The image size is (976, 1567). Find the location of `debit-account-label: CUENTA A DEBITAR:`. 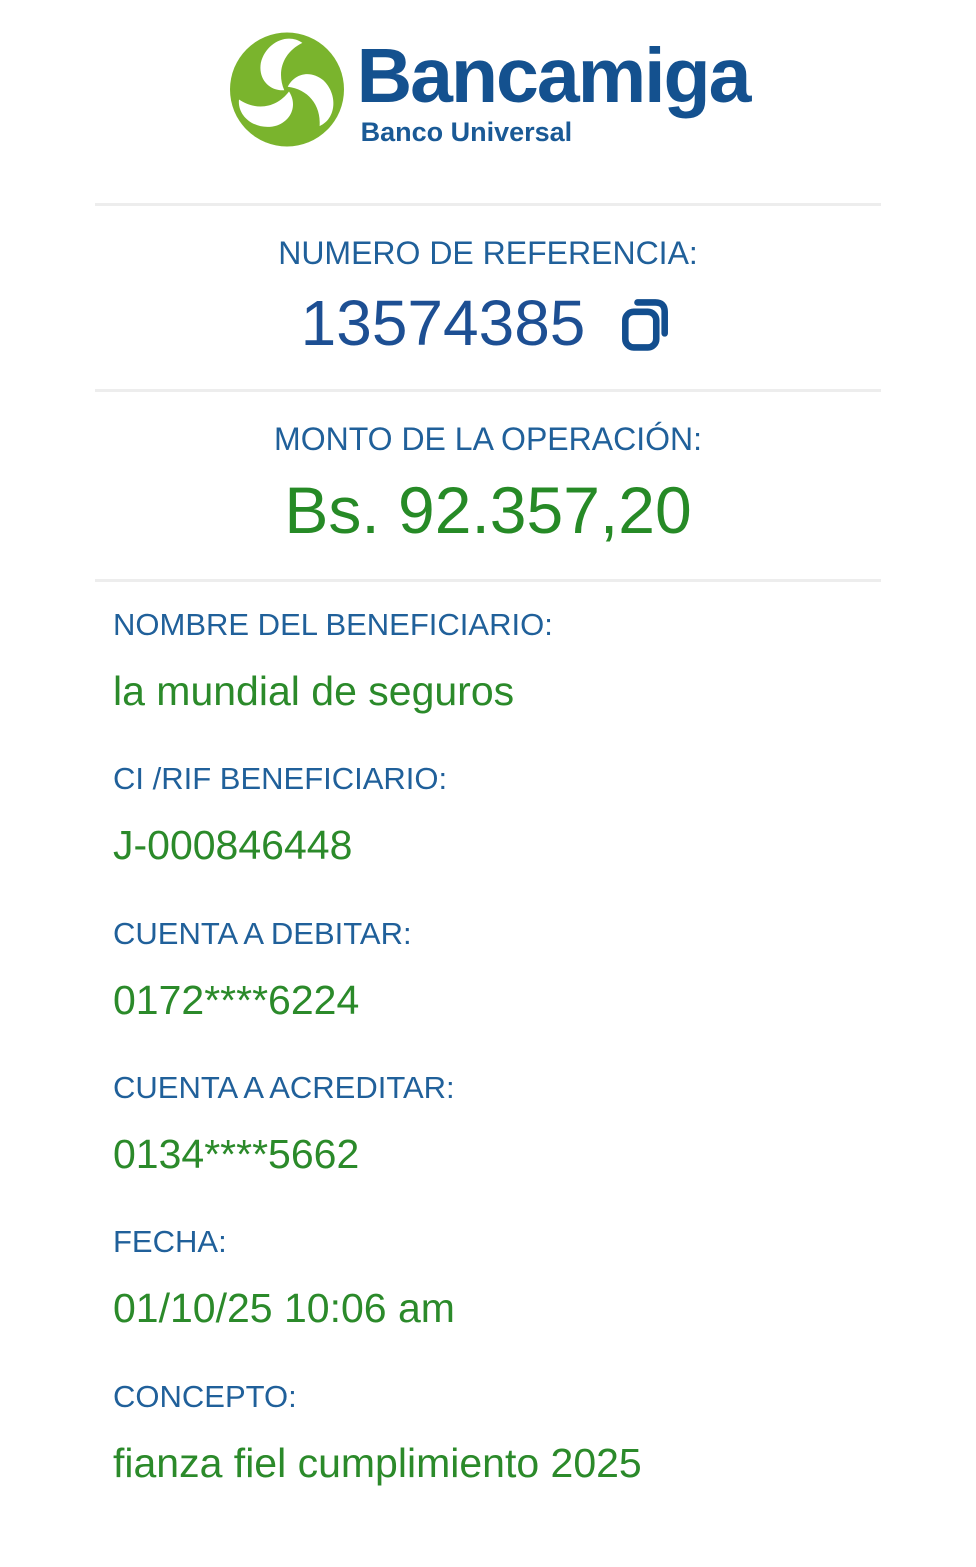

debit-account-label: CUENTA A DEBITAR: is located at coordinates (262, 933).